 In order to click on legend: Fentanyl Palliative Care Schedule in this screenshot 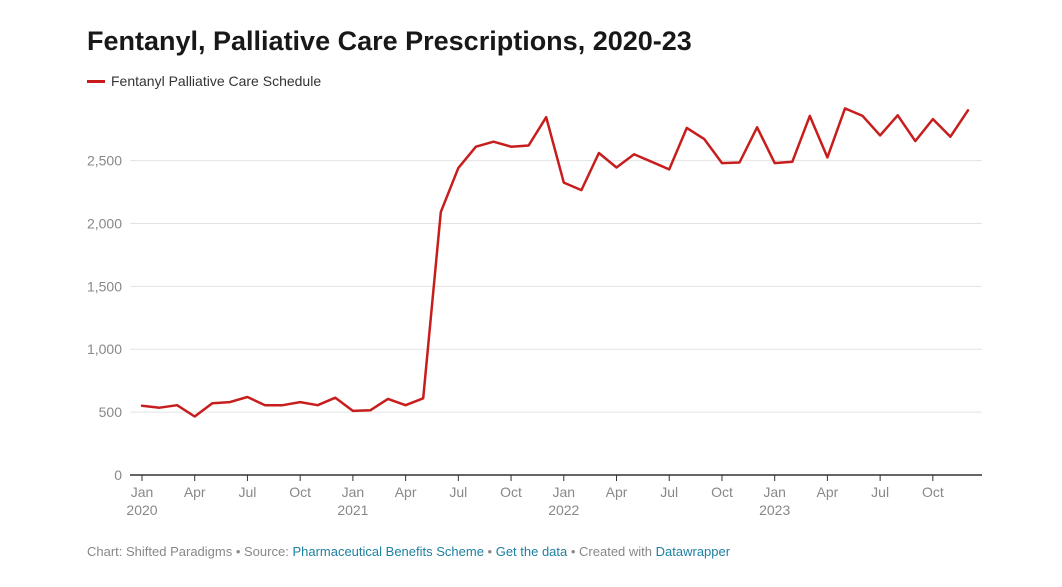, I will do `click(204, 81)`.